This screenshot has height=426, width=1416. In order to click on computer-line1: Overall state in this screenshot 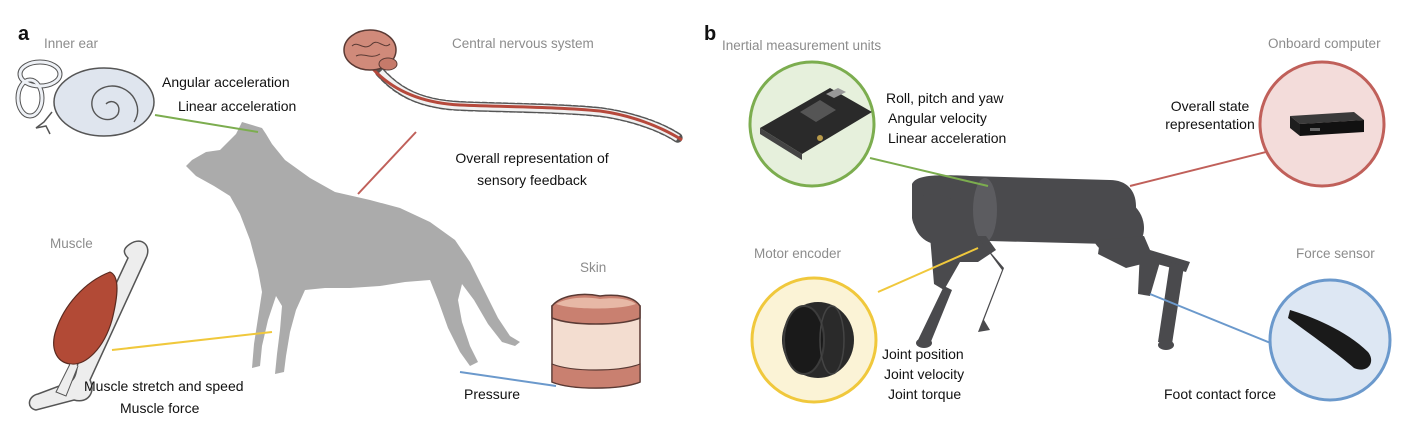, I will do `click(1210, 106)`.